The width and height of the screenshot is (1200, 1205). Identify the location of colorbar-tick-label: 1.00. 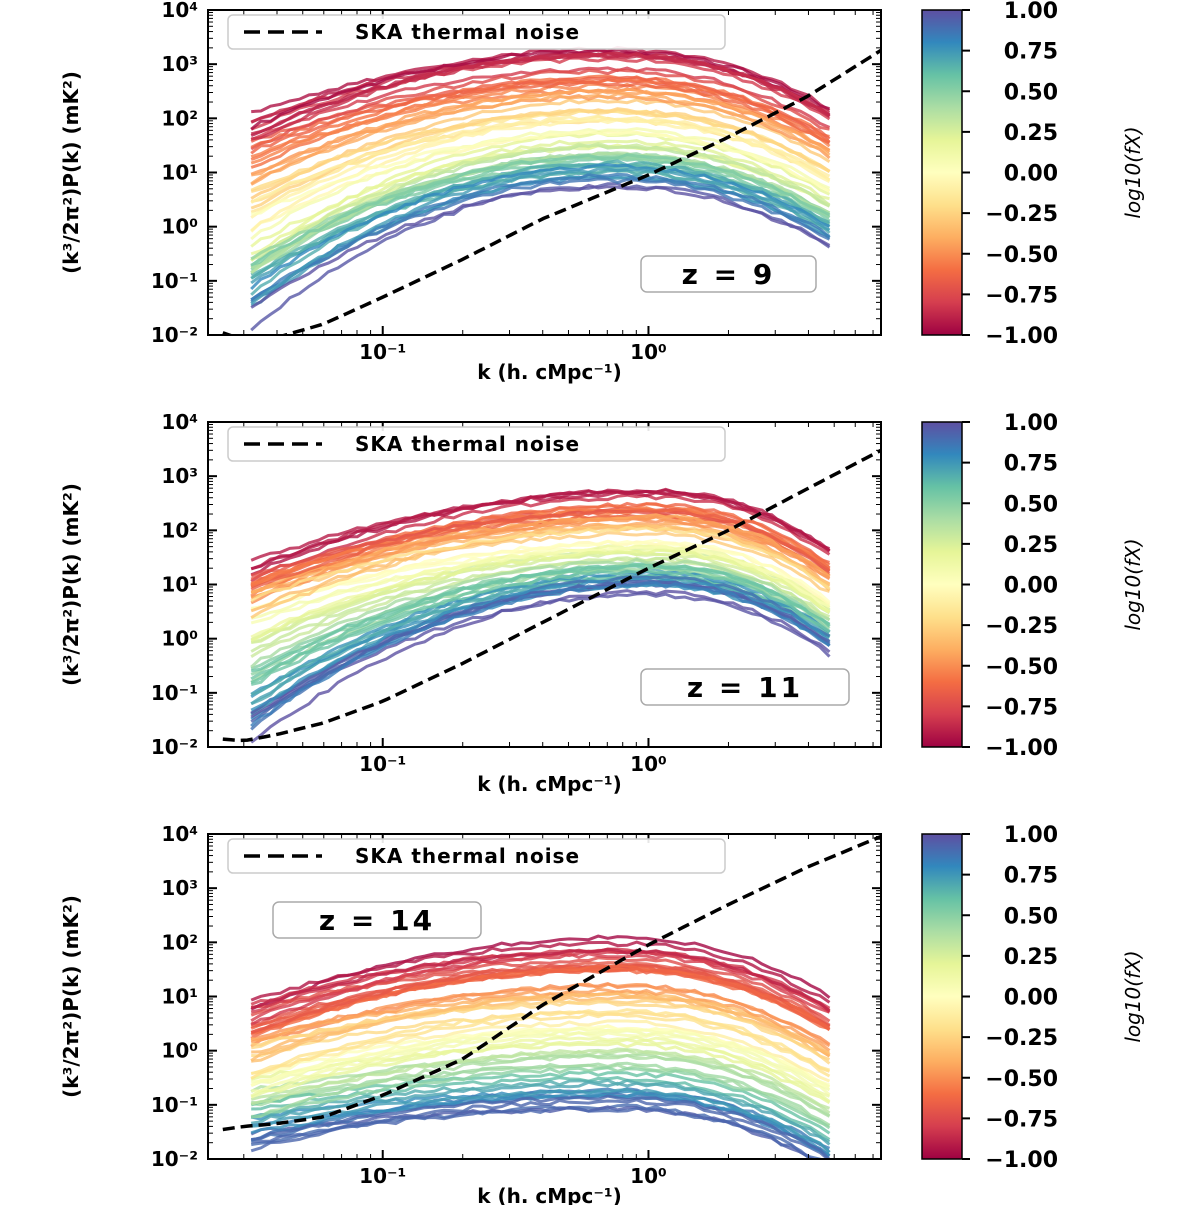
(1031, 12).